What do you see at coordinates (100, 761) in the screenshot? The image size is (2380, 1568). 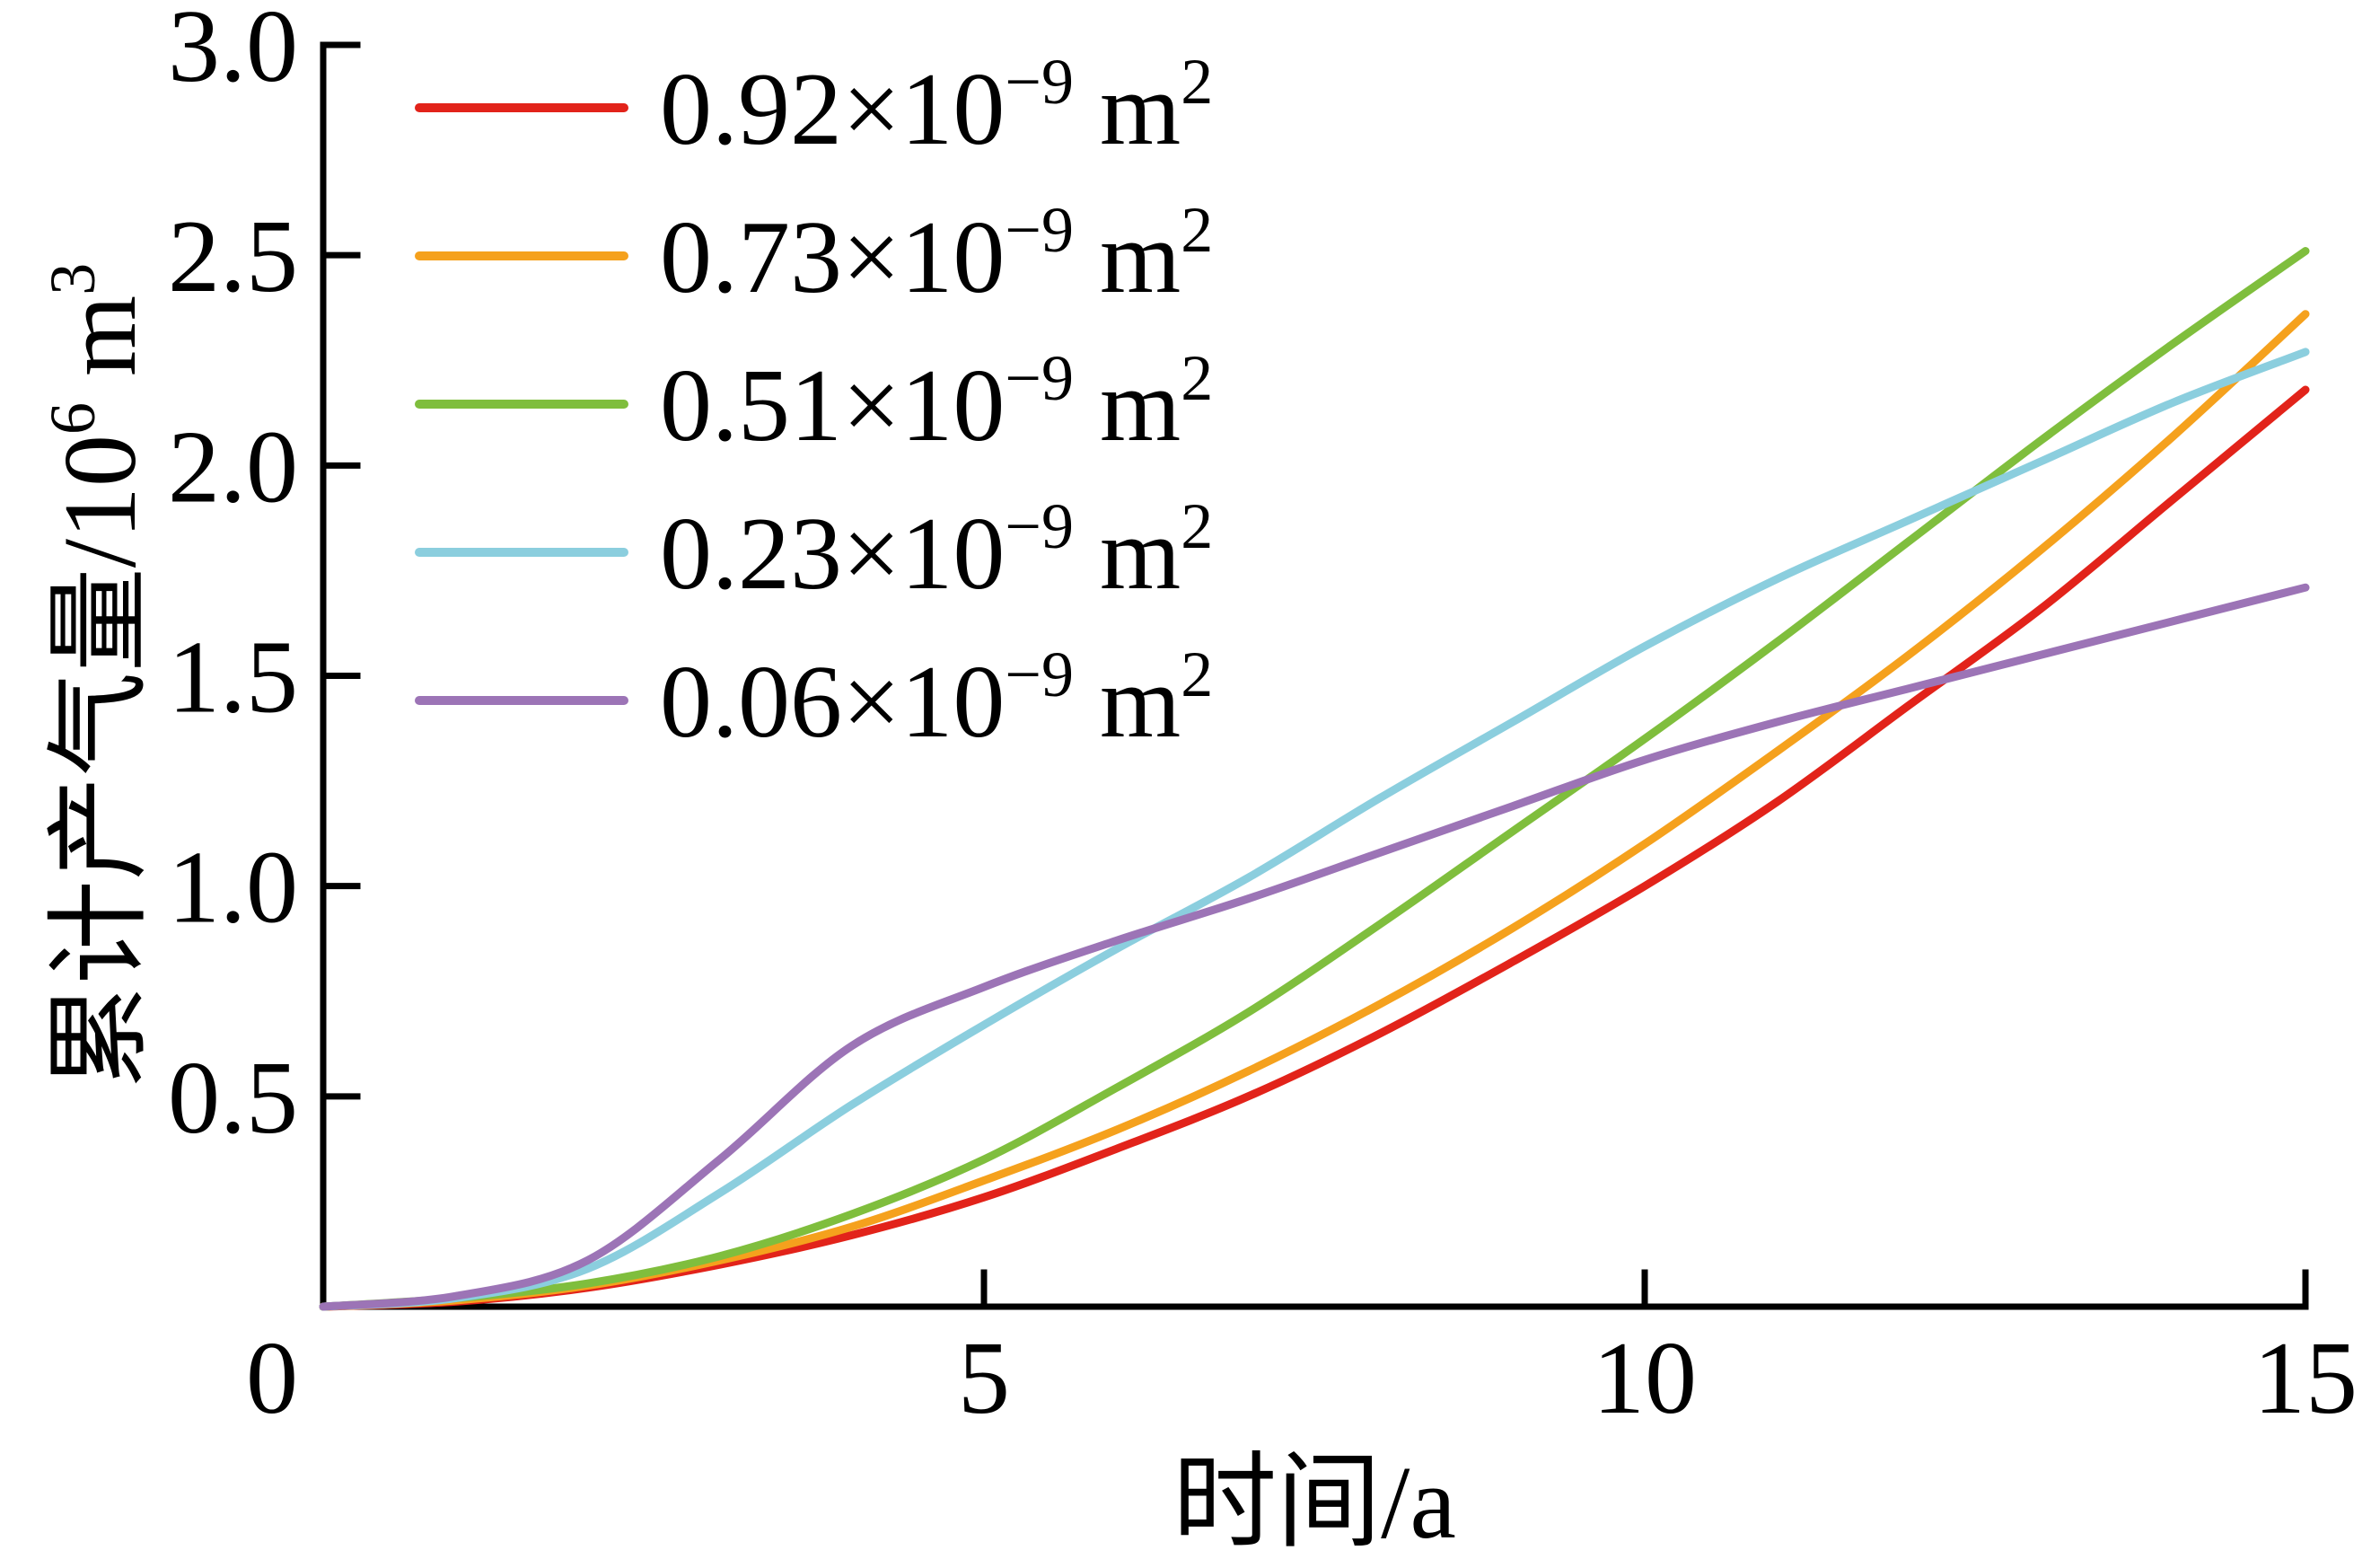 I see `label-text: 累计产气量/10` at bounding box center [100, 761].